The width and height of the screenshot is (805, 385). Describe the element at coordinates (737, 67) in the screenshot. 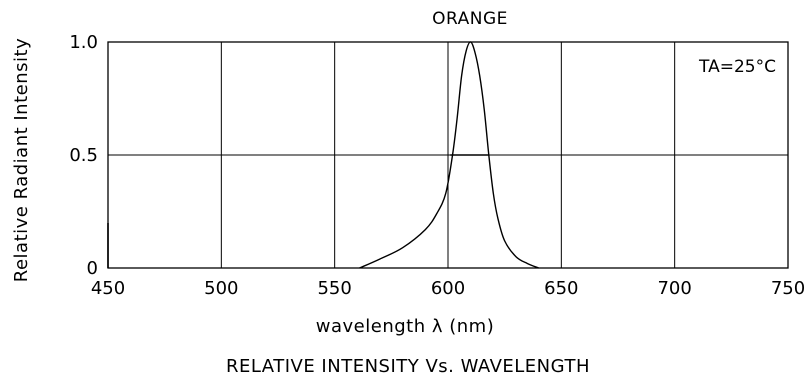

I see `temperature-annotation: TA=25°C` at that location.